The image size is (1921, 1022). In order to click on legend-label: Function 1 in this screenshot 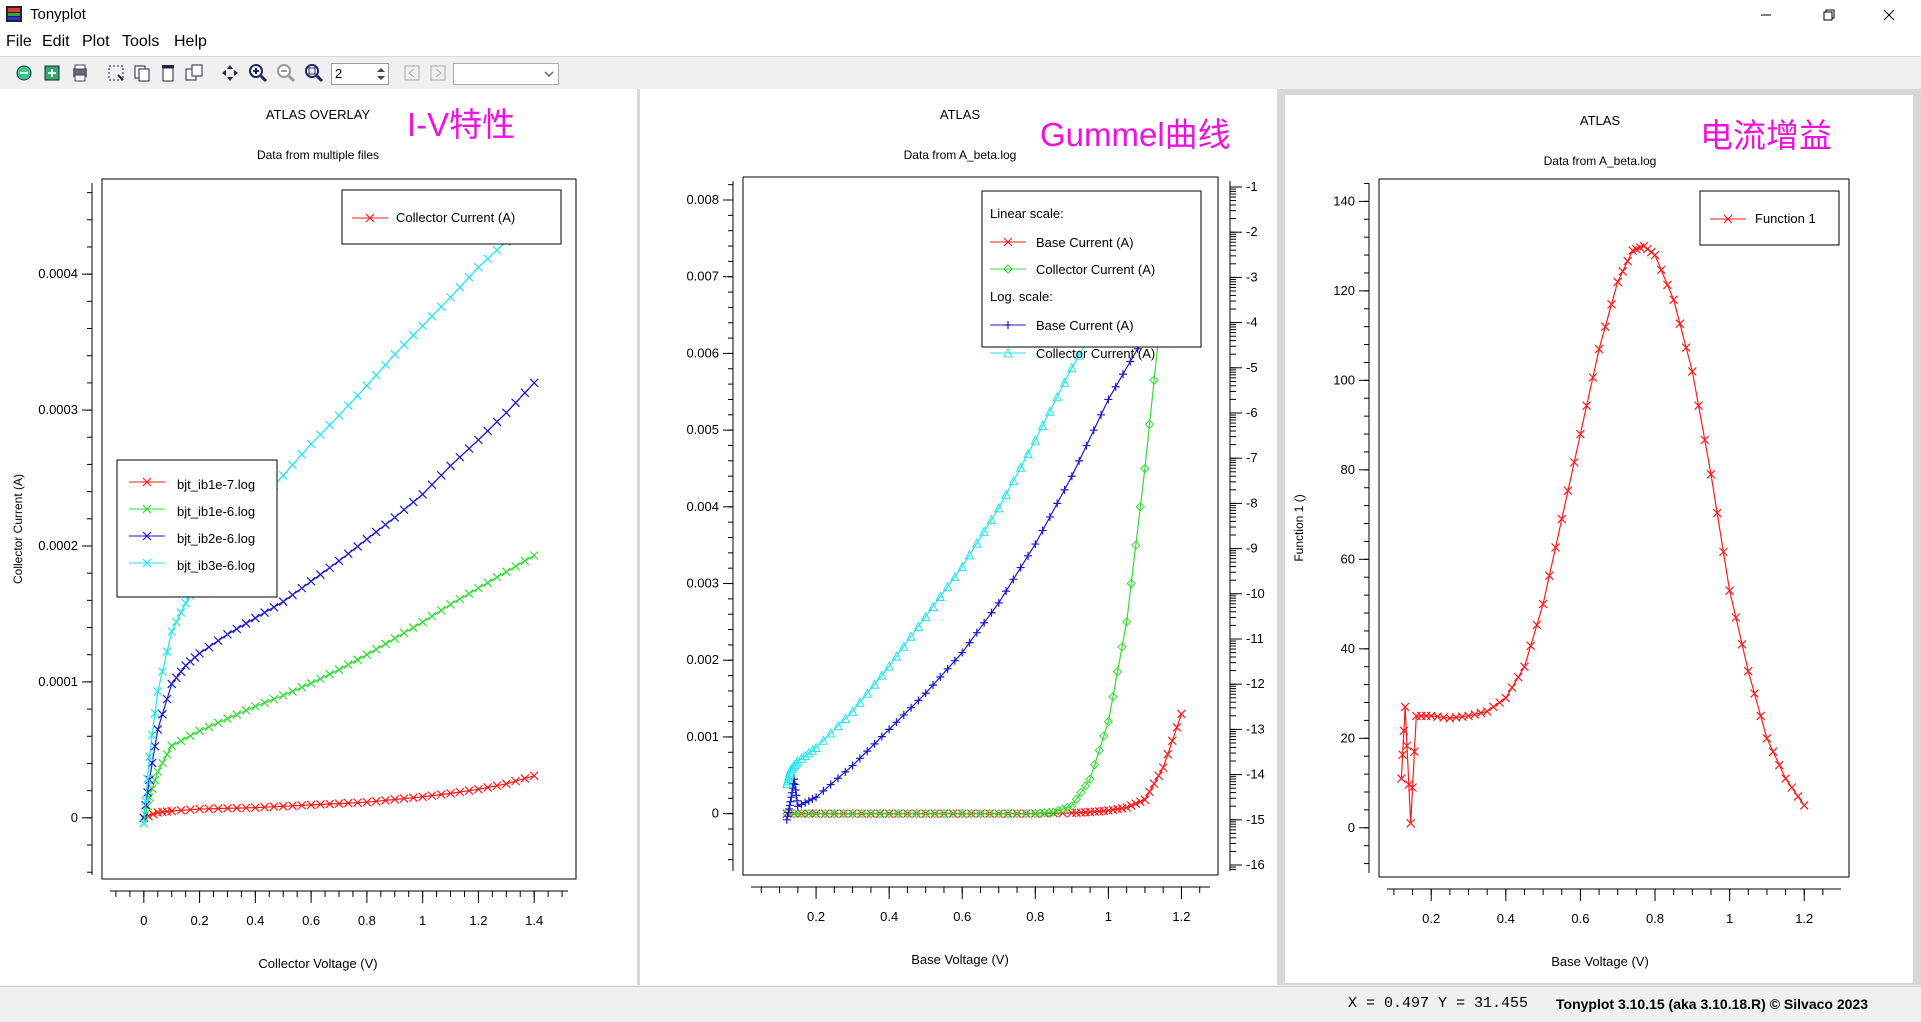, I will do `click(1785, 218)`.